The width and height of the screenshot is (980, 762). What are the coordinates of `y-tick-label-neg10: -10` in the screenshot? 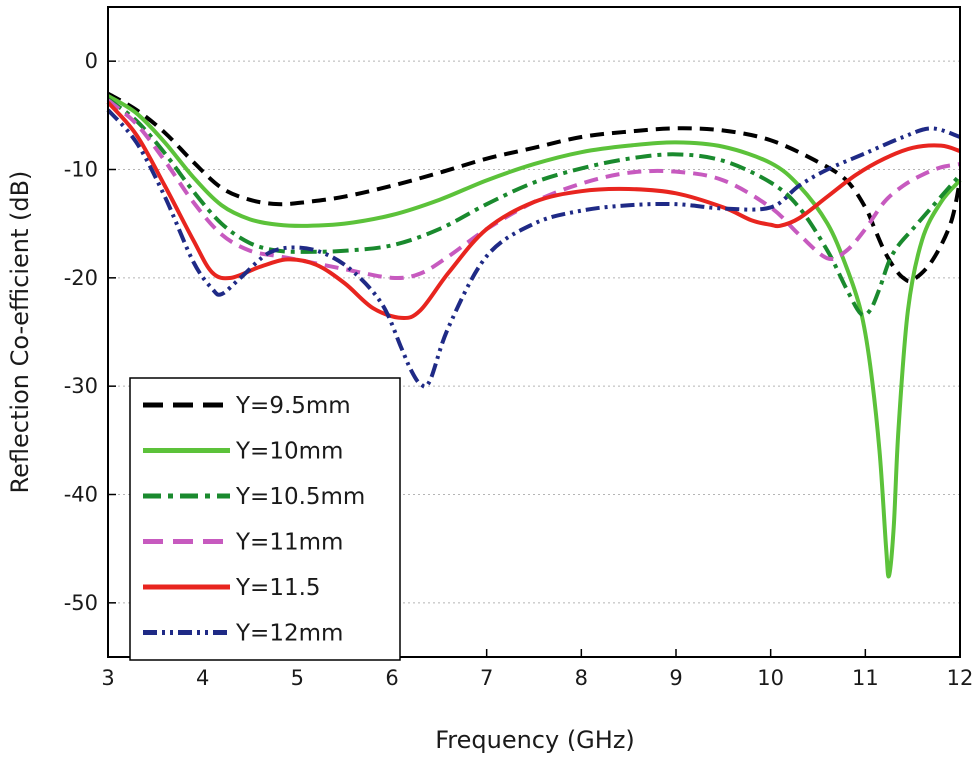 It's located at (81, 170).